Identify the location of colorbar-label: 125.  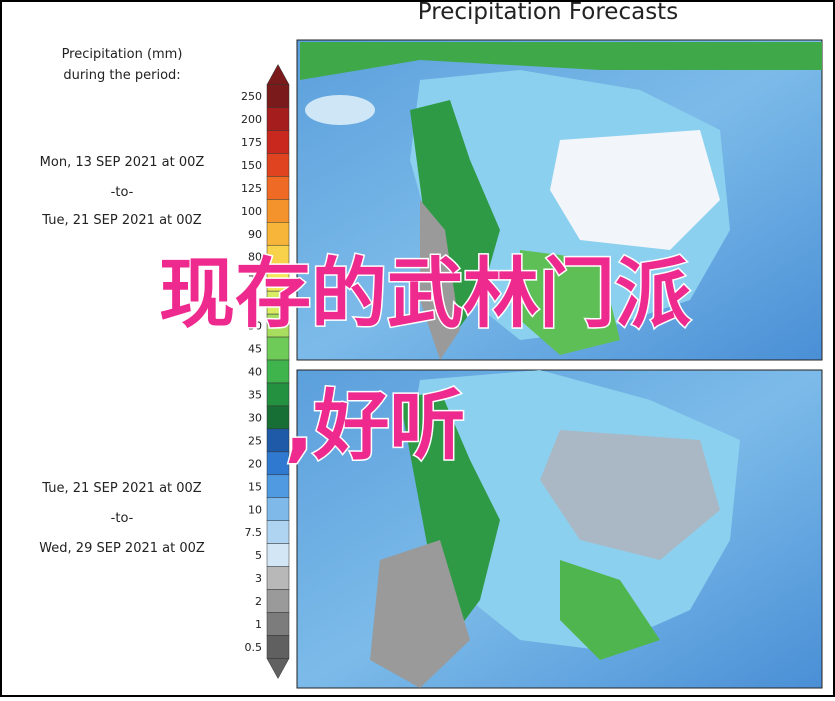
(251, 188).